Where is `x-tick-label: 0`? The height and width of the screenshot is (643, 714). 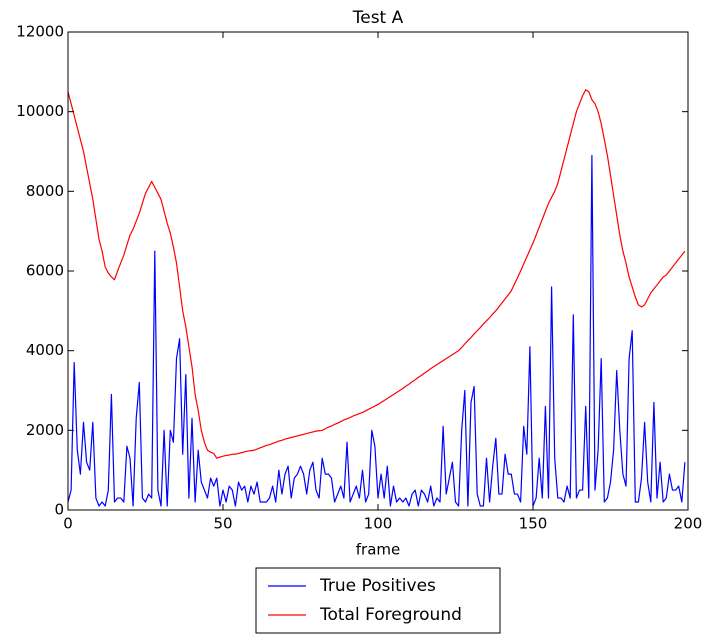 x-tick-label: 0 is located at coordinates (68, 524).